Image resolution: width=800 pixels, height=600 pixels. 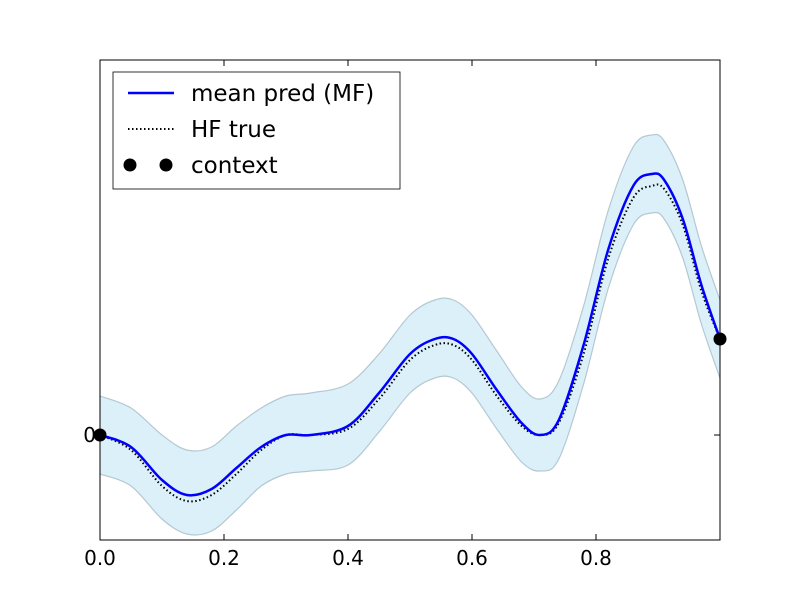 I want to click on x-tick-label: 0.6, so click(x=472, y=558).